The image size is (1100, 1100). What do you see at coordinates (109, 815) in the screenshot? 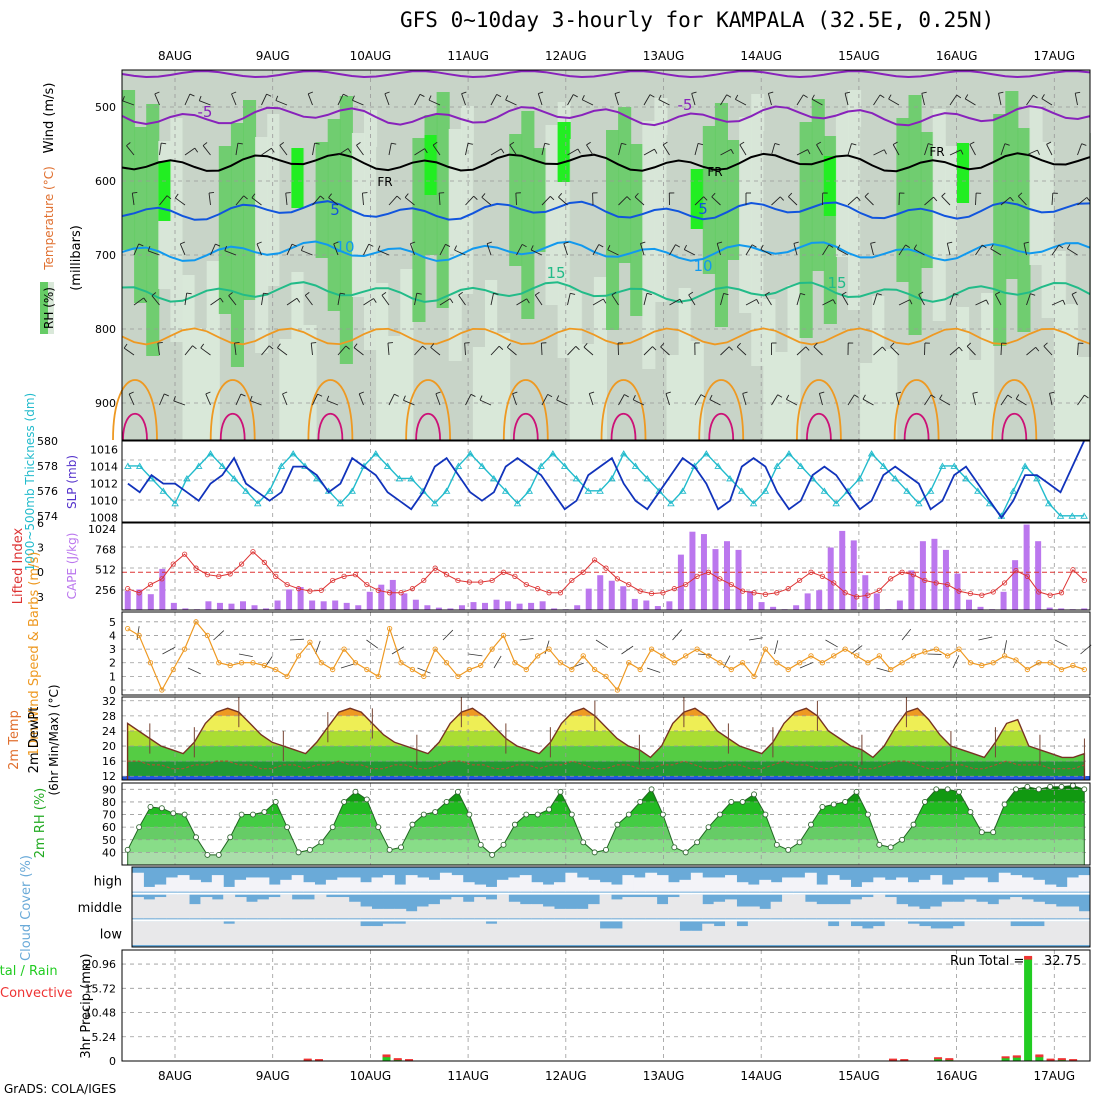
I see `rh2m-tick-label: 70` at bounding box center [109, 815].